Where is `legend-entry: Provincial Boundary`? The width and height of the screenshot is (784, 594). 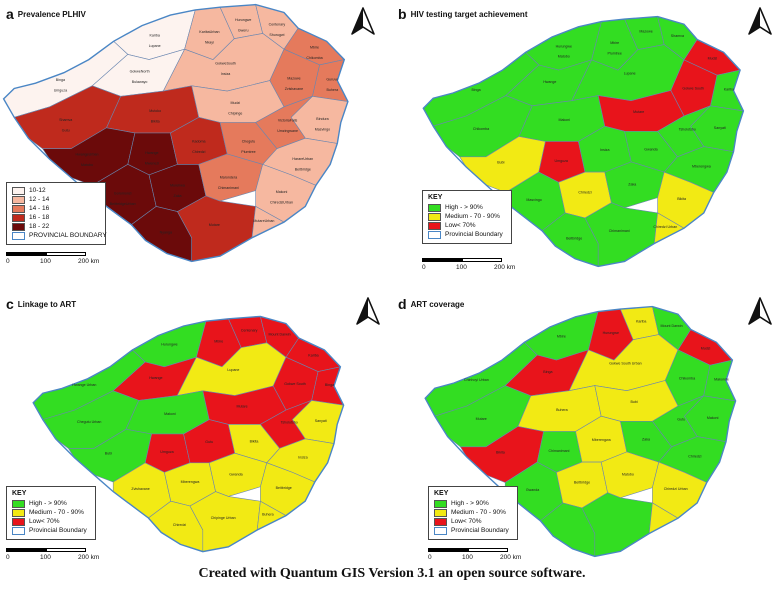 legend-entry: Provincial Boundary is located at coordinates (51, 530).